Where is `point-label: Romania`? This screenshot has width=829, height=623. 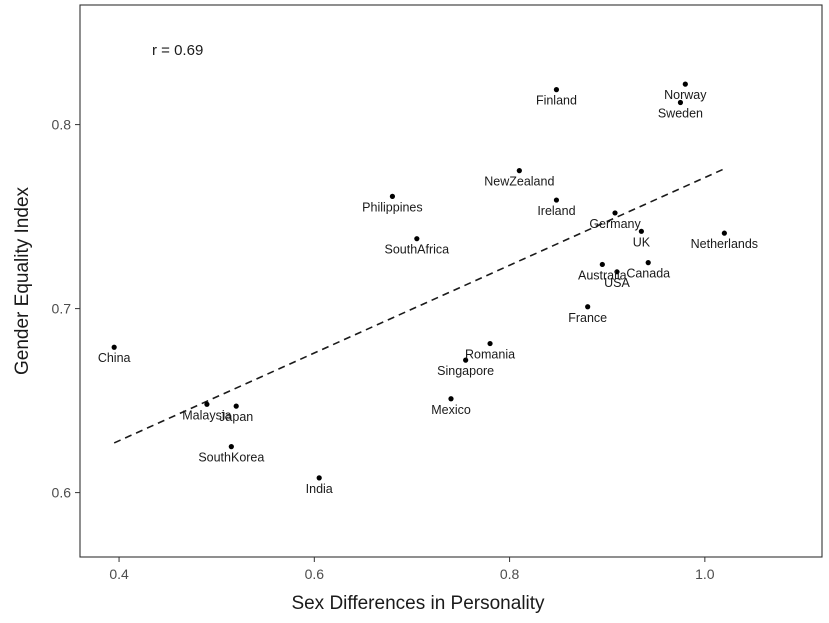 point-label: Romania is located at coordinates (490, 355).